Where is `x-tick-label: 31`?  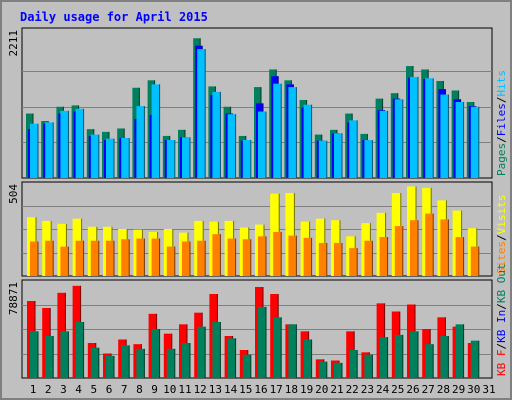
x-tick-label: 31 is located at coordinates (488, 389).